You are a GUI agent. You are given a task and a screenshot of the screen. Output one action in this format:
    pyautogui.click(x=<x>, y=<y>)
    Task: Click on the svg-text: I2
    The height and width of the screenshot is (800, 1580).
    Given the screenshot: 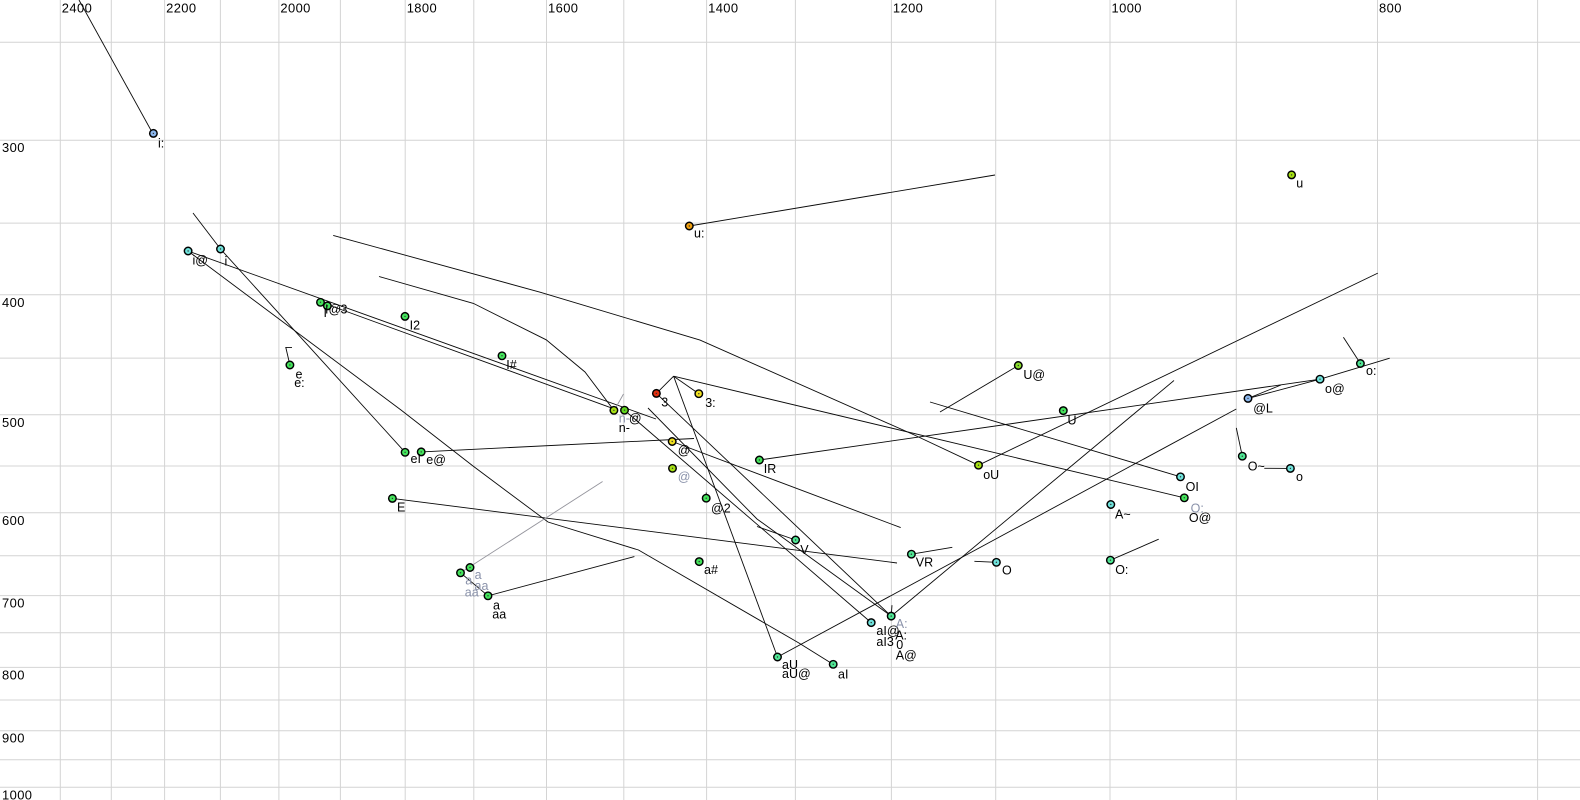 What is the action you would take?
    pyautogui.click(x=415, y=325)
    